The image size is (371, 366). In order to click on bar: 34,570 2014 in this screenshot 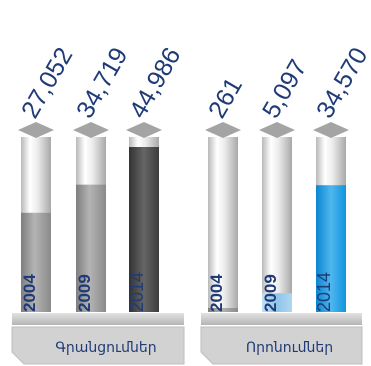, I will do `click(341, 177)`.